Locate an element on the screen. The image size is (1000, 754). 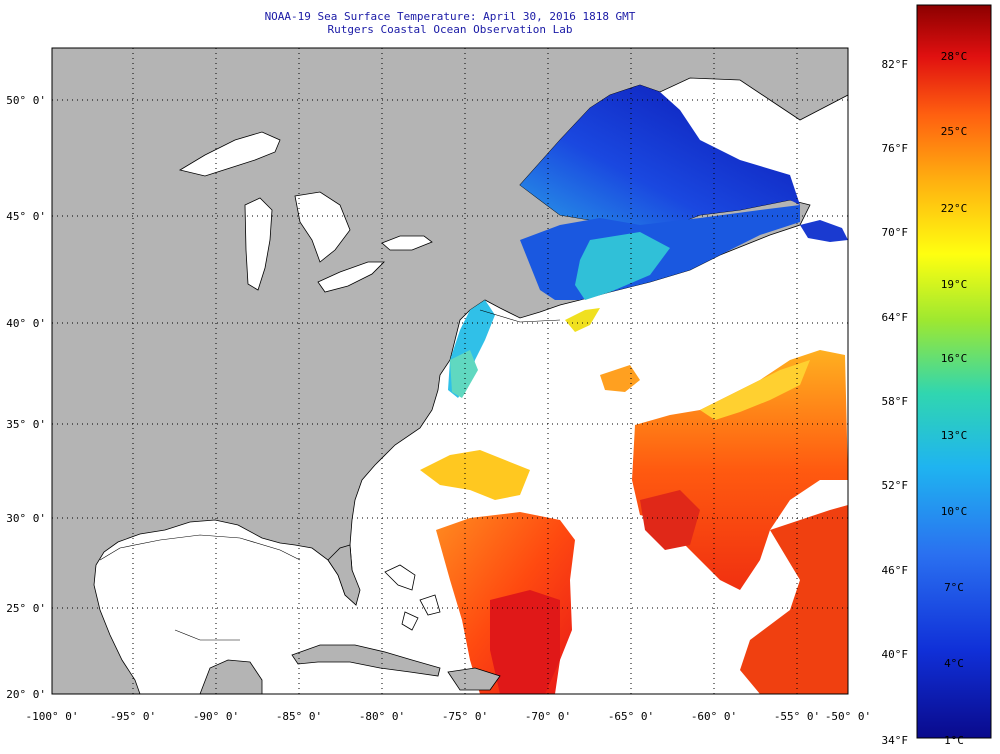
land-florida is located at coordinates (344, 575).